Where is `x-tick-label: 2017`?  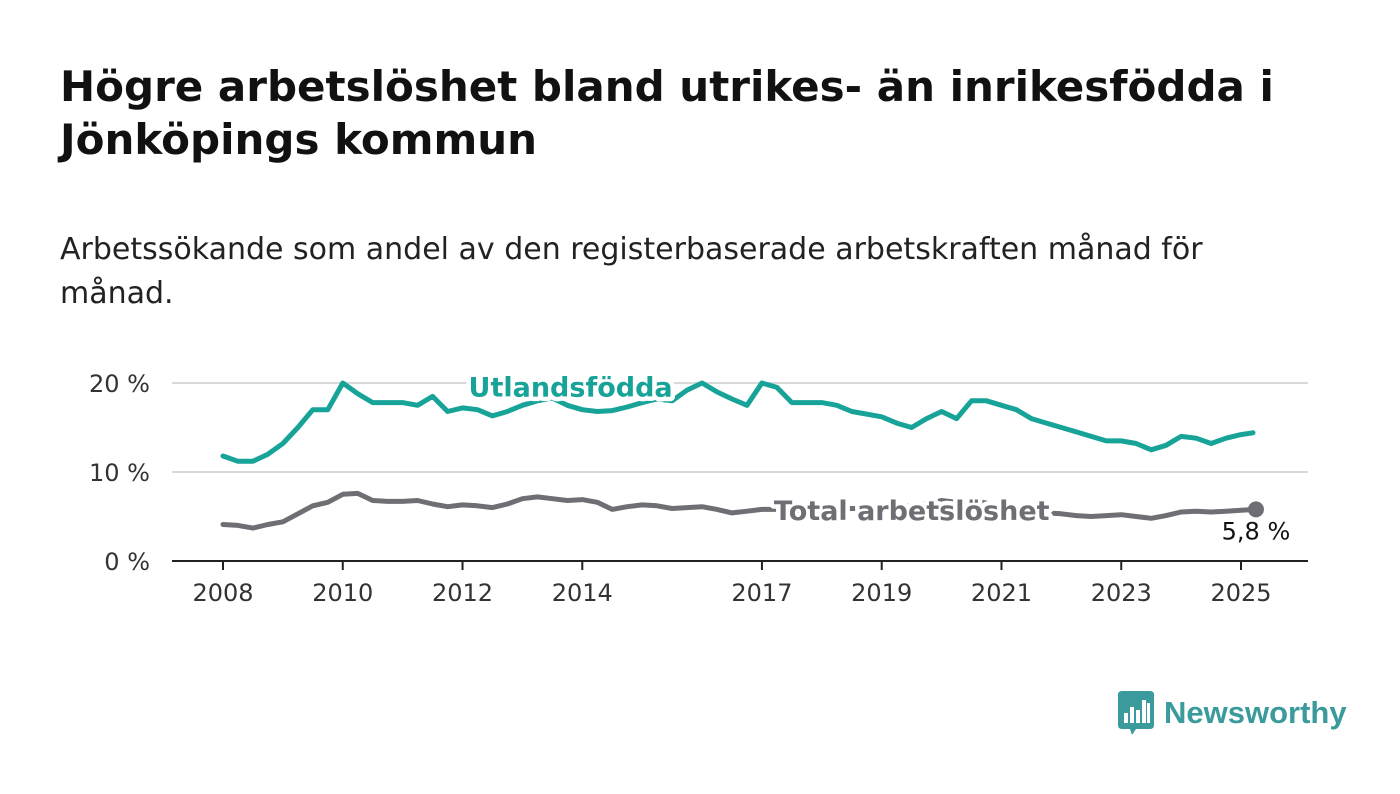 x-tick-label: 2017 is located at coordinates (761, 593).